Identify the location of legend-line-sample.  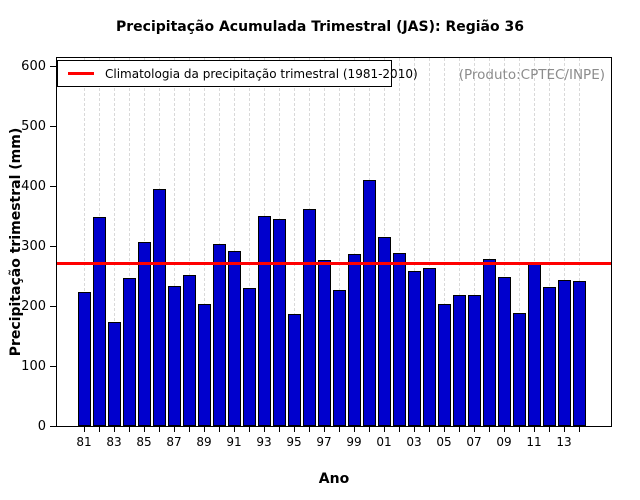
(81, 73).